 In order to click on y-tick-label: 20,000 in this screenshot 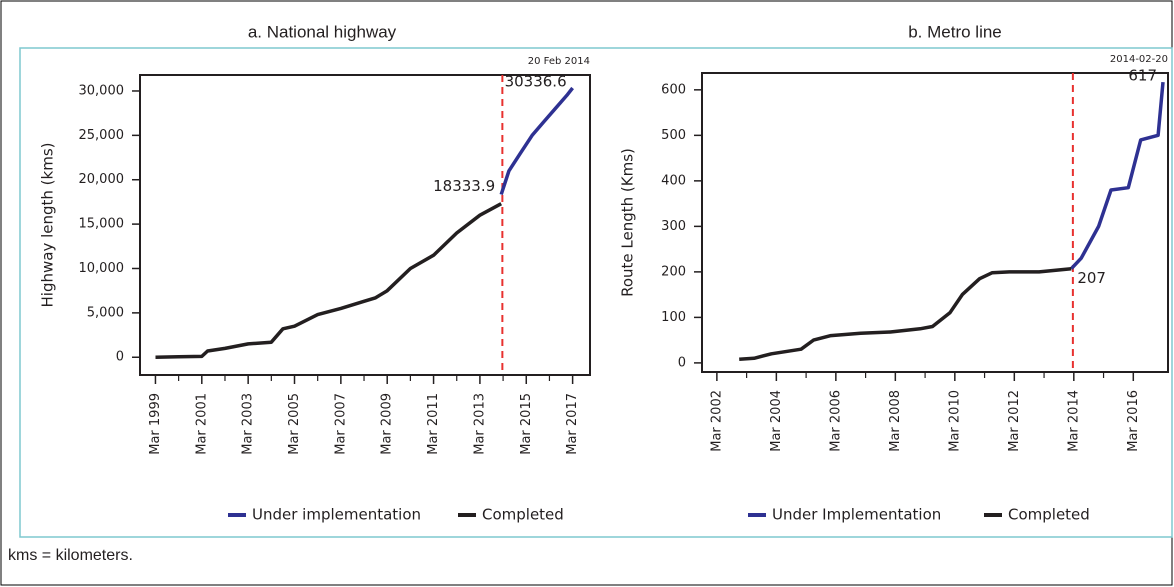, I will do `click(102, 179)`.